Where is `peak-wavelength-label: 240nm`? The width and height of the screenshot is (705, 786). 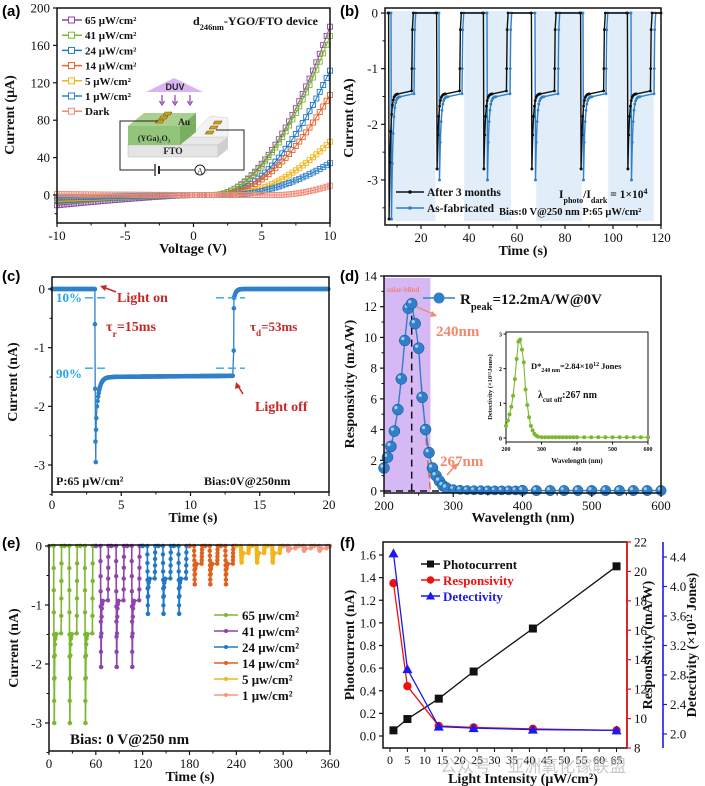
peak-wavelength-label: 240nm is located at coordinates (458, 332).